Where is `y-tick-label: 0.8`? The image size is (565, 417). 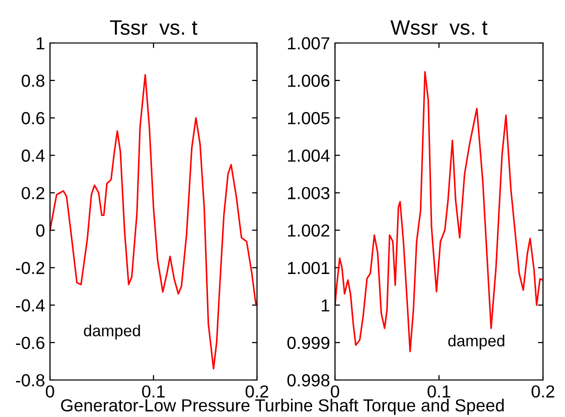
y-tick-label: 0.8 is located at coordinates (33, 80).